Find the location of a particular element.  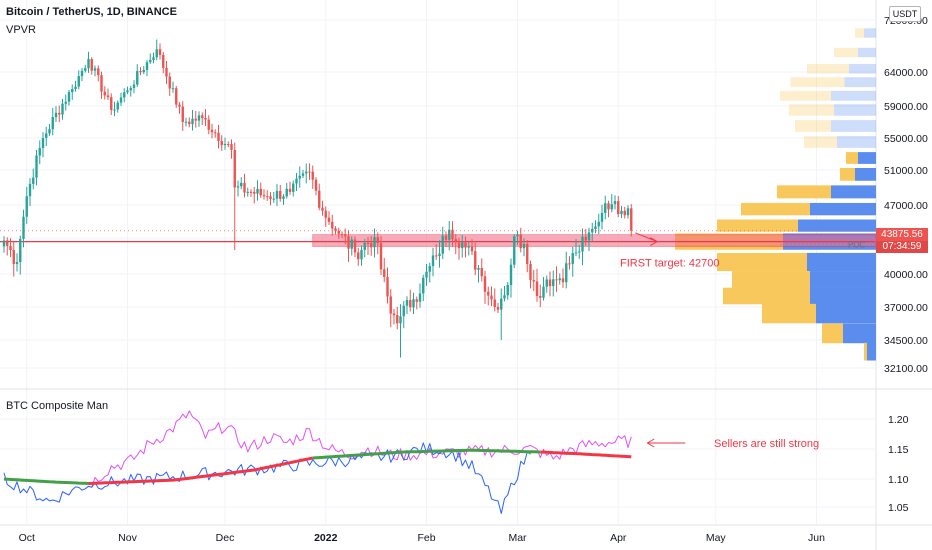

currency-button: USDT is located at coordinates (905, 14).